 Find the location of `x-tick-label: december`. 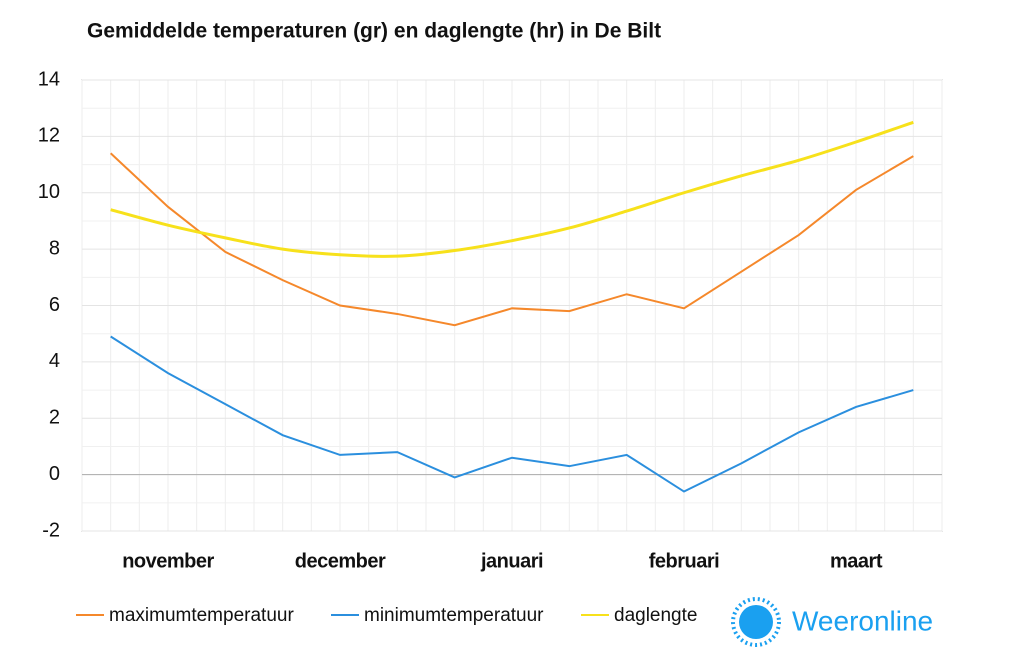

x-tick-label: december is located at coordinates (340, 561).